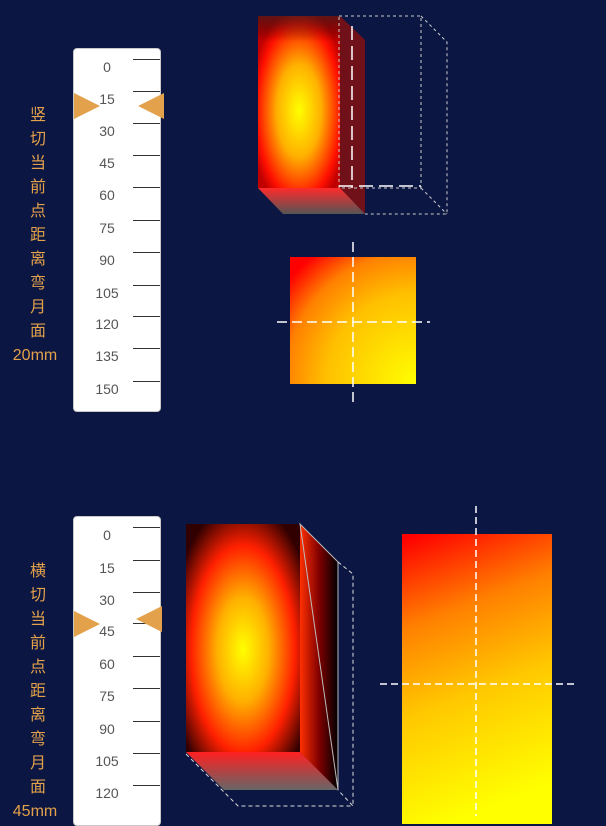  I want to click on vertical-cut-section, so click(353, 323).